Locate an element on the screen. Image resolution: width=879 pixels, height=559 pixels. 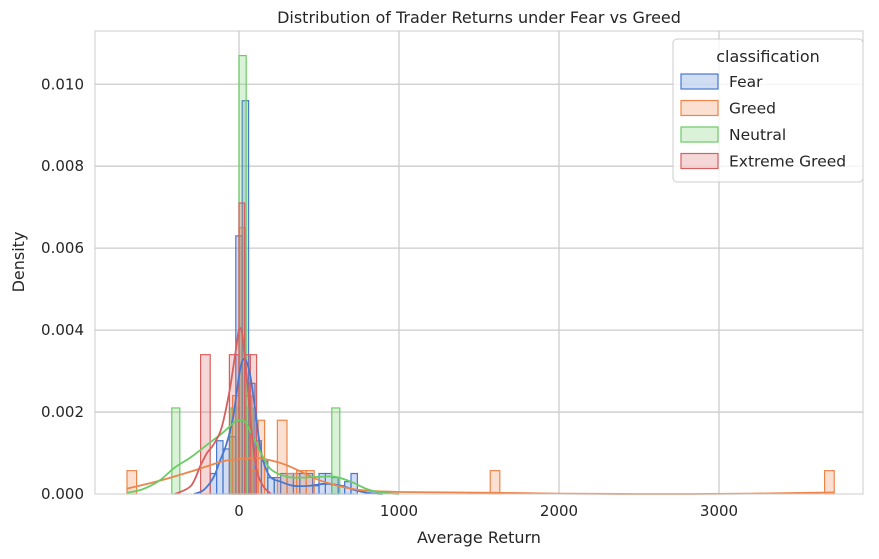
kde-neutral is located at coordinates (263, 457).